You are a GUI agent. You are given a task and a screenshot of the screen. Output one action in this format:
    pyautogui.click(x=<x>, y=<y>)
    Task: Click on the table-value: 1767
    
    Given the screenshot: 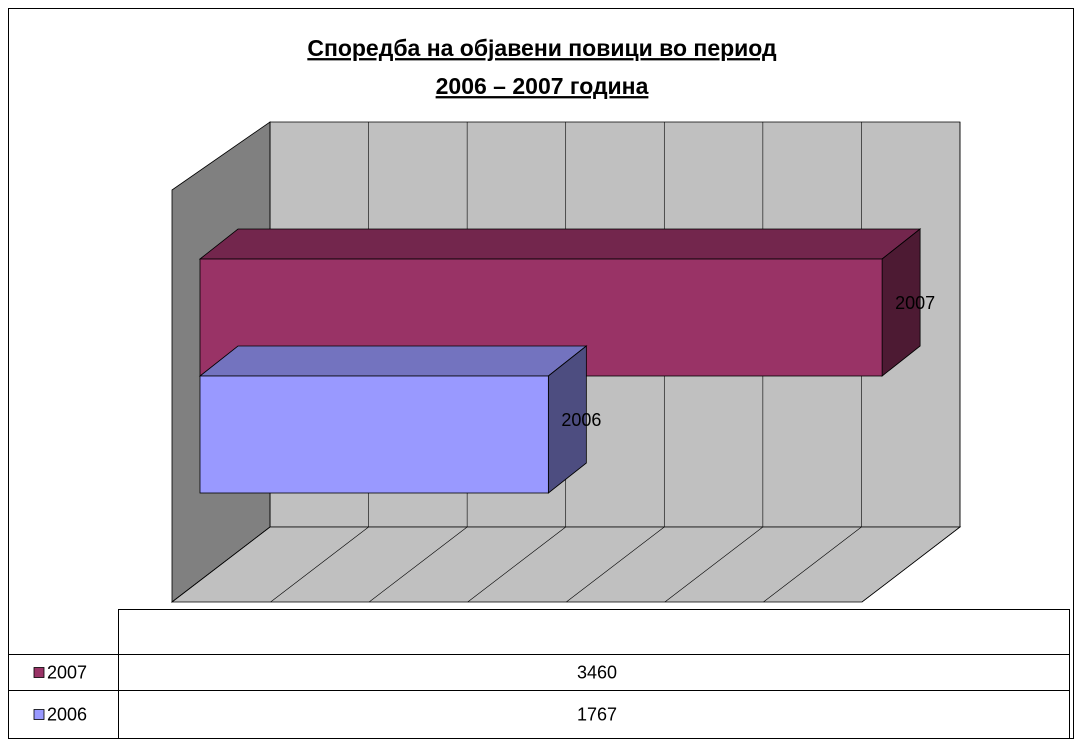 What is the action you would take?
    pyautogui.click(x=597, y=714)
    